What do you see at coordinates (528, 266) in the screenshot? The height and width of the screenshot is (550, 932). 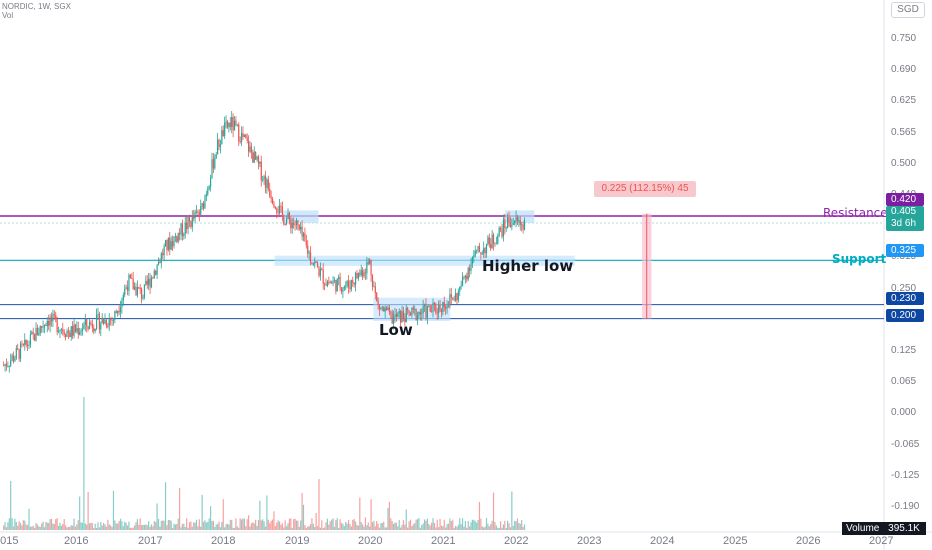 I see `higher-low-annotation: Higher low` at bounding box center [528, 266].